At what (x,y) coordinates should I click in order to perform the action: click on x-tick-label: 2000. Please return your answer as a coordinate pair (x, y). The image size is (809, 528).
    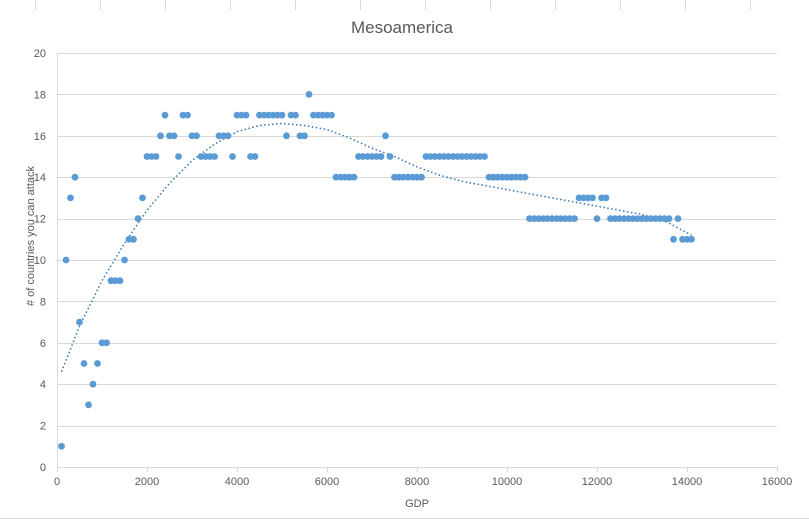
    Looking at the image, I should click on (147, 482).